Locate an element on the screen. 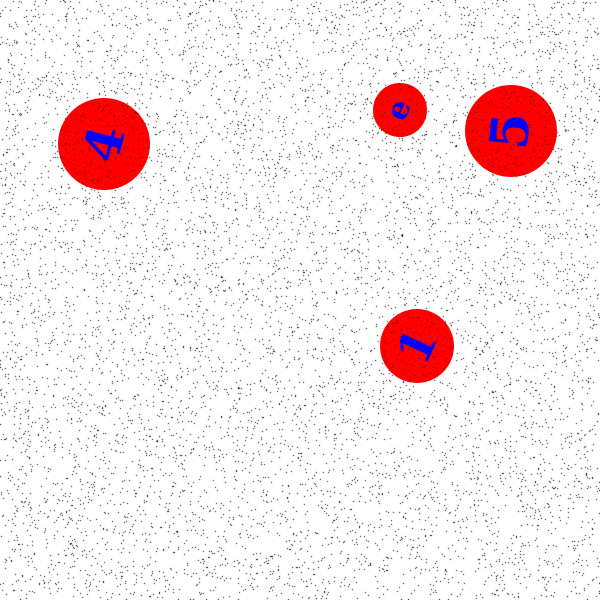  circle-e: e is located at coordinates (400, 110).